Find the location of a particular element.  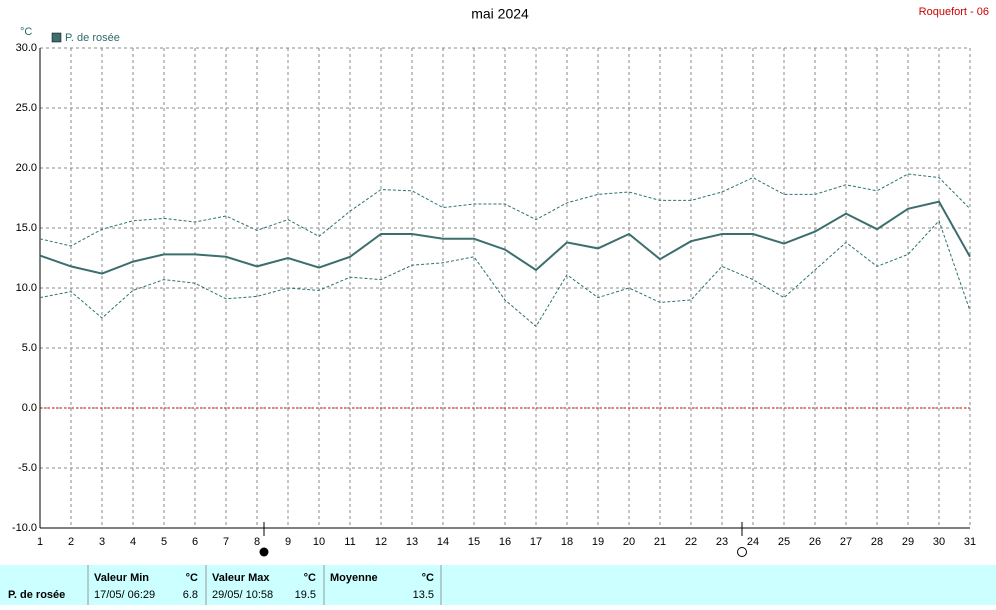

y-tick-label: 30.0 is located at coordinates (26, 48).